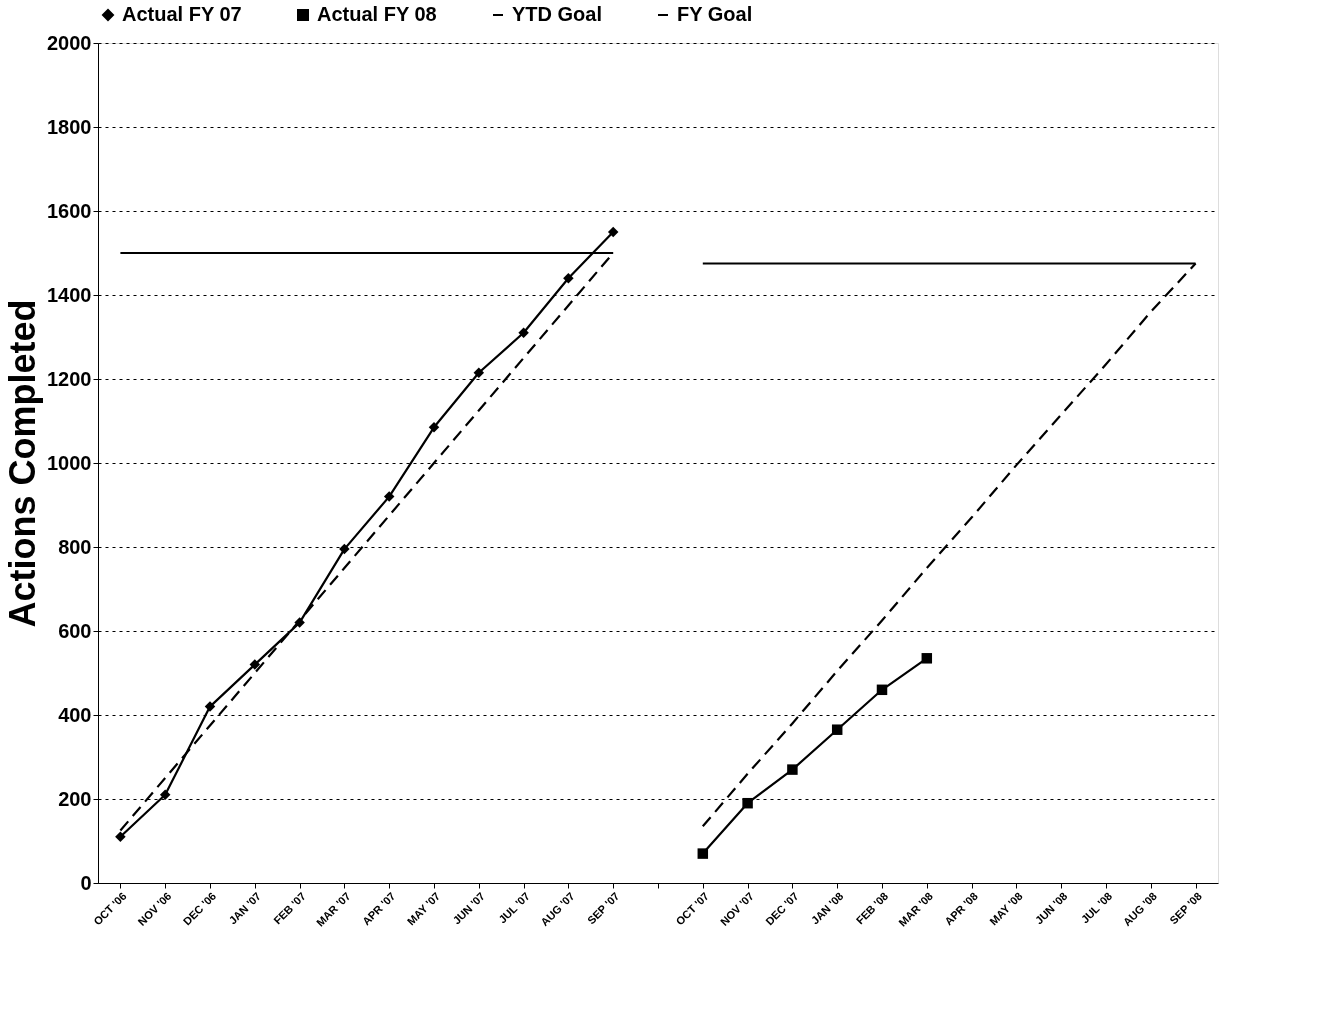  Describe the element at coordinates (377, 14) in the screenshot. I see `legend-label: Actual FY 08` at that location.